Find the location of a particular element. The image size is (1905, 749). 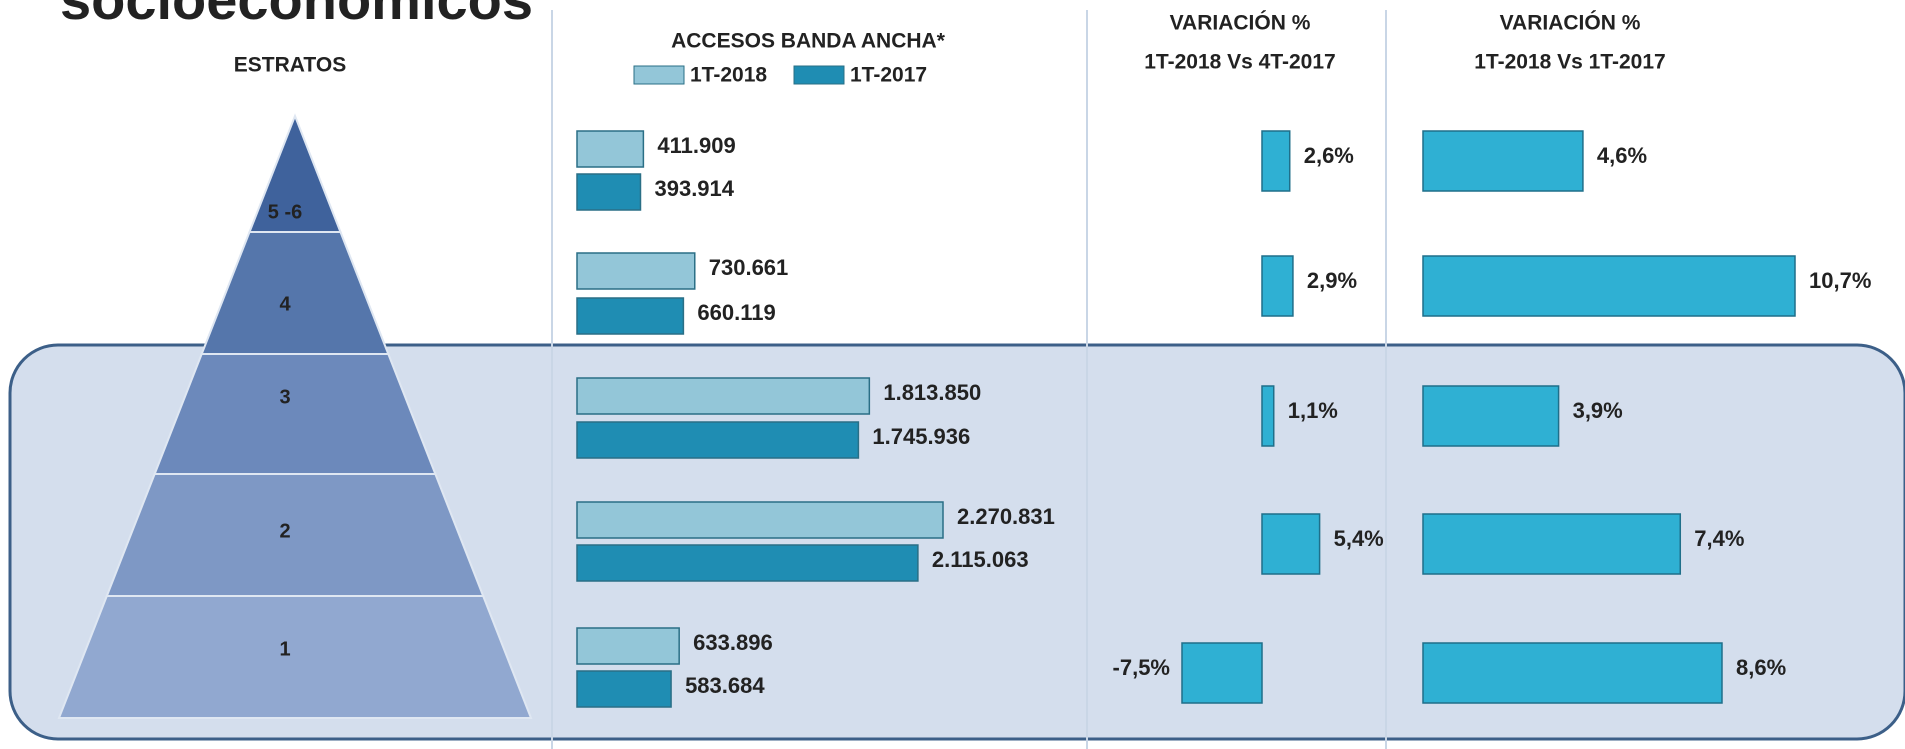

value-label: 633.896 is located at coordinates (733, 642).